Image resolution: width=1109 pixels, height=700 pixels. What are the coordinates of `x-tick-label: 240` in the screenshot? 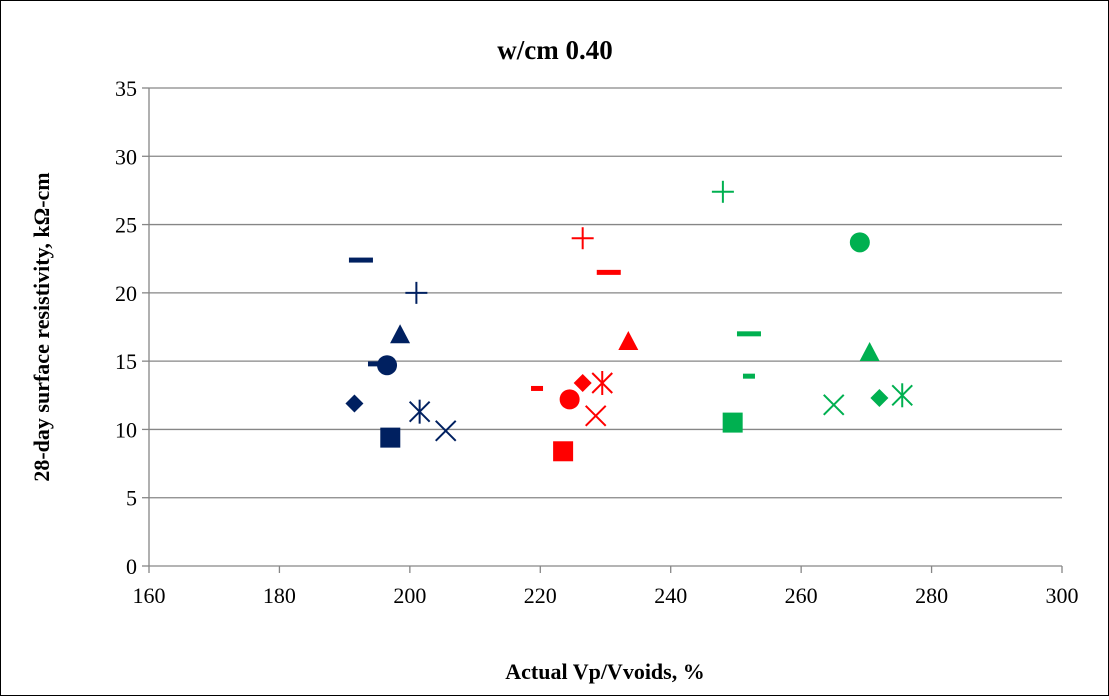 It's located at (670, 595).